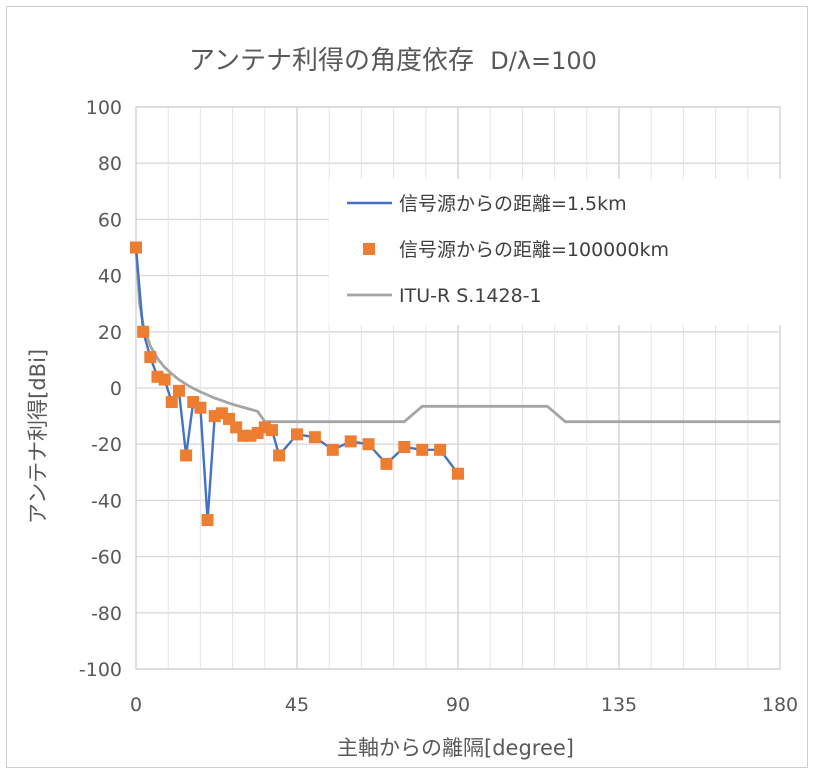 The height and width of the screenshot is (773, 813). I want to click on legend-swatch-marker, so click(369, 249).